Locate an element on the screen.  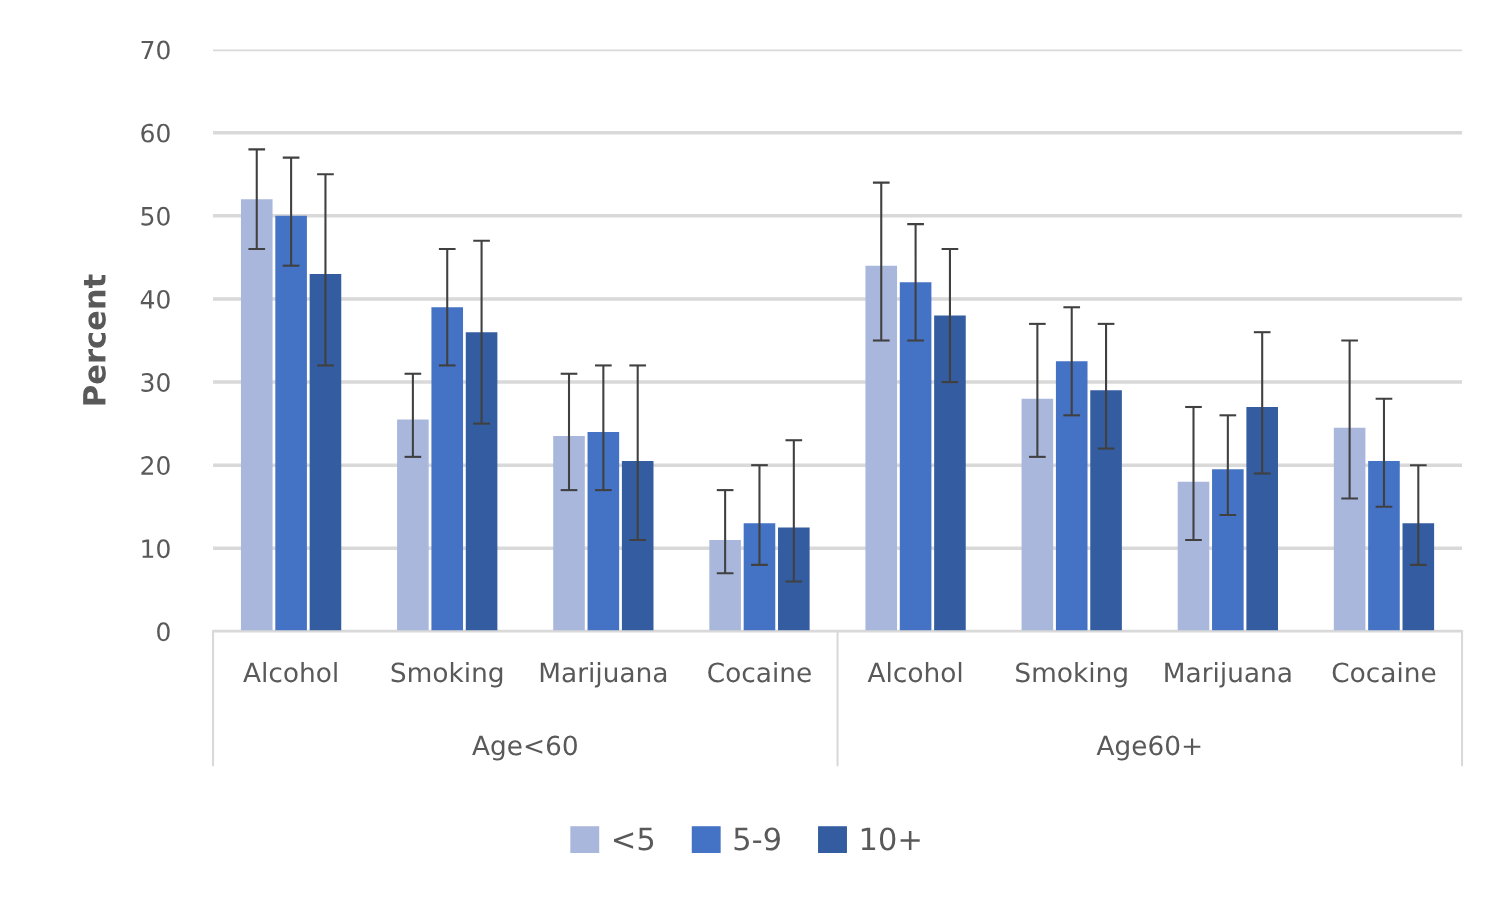
y-tick-label: 10 is located at coordinates (156, 549).